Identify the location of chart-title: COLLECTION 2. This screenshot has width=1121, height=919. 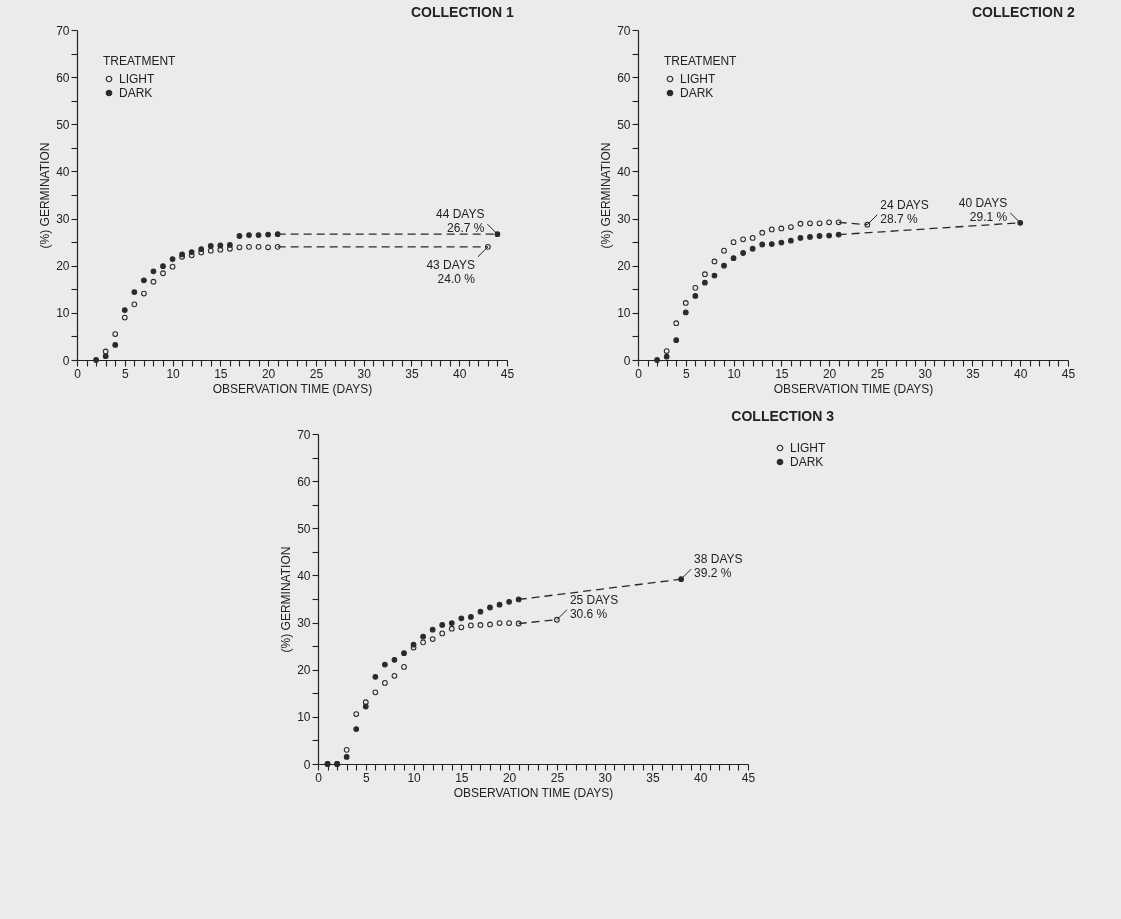
(1023, 12).